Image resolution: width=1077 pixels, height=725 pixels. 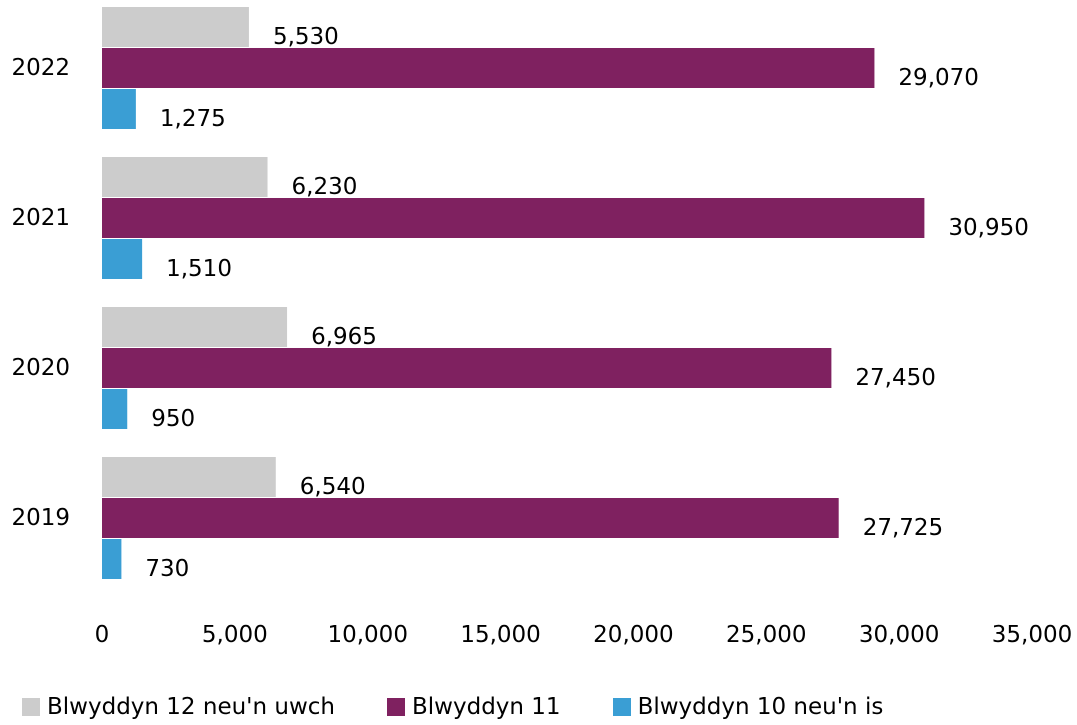 What do you see at coordinates (40, 68) in the screenshot?
I see `category-label-2022: 2022` at bounding box center [40, 68].